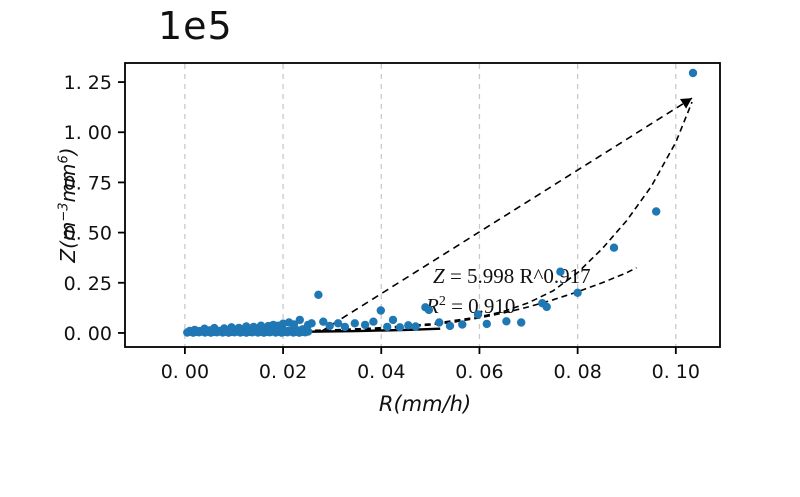 The image size is (800, 497). What do you see at coordinates (88, 234) in the screenshot?
I see `y-tick-label: 0. 50` at bounding box center [88, 234].